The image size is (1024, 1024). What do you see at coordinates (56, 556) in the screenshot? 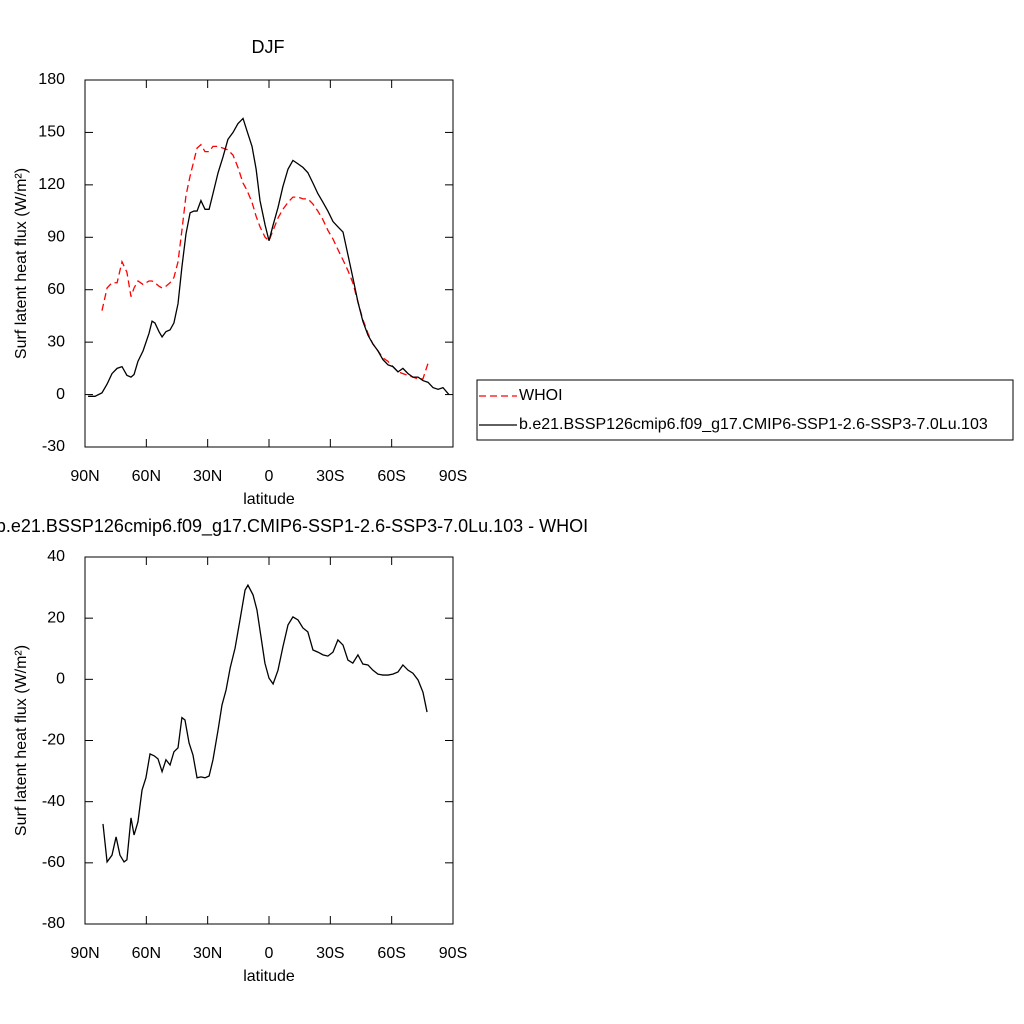
I see `y-tick-label: 40` at bounding box center [56, 556].